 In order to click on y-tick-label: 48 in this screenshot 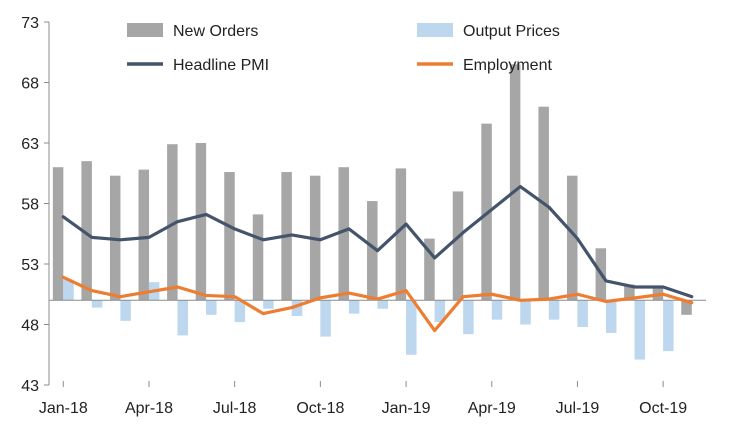, I will do `click(30, 326)`.